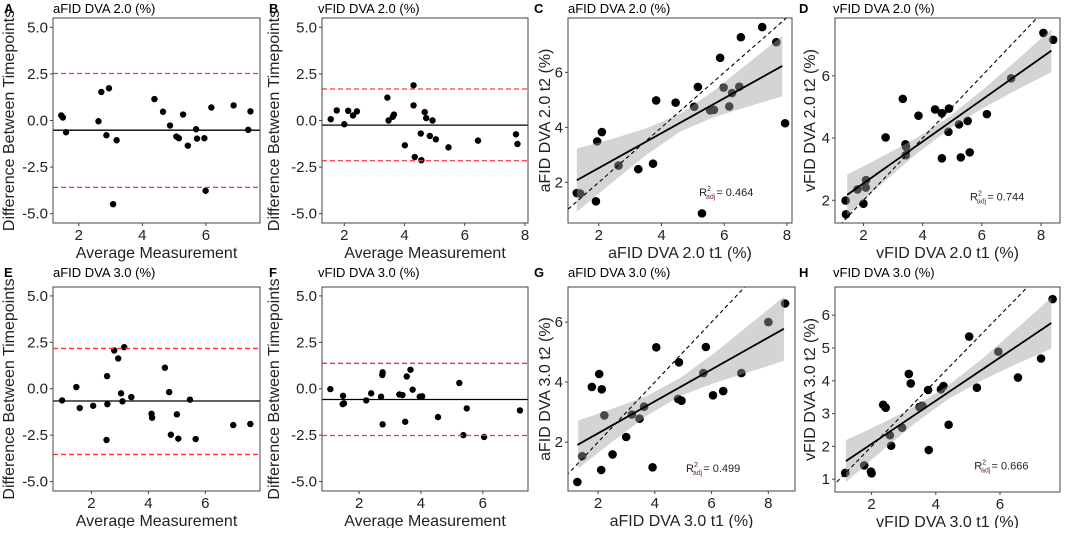 The height and width of the screenshot is (533, 1065). What do you see at coordinates (104, 272) in the screenshot?
I see `panel-title: aFID DVA 3.0 (%)` at bounding box center [104, 272].